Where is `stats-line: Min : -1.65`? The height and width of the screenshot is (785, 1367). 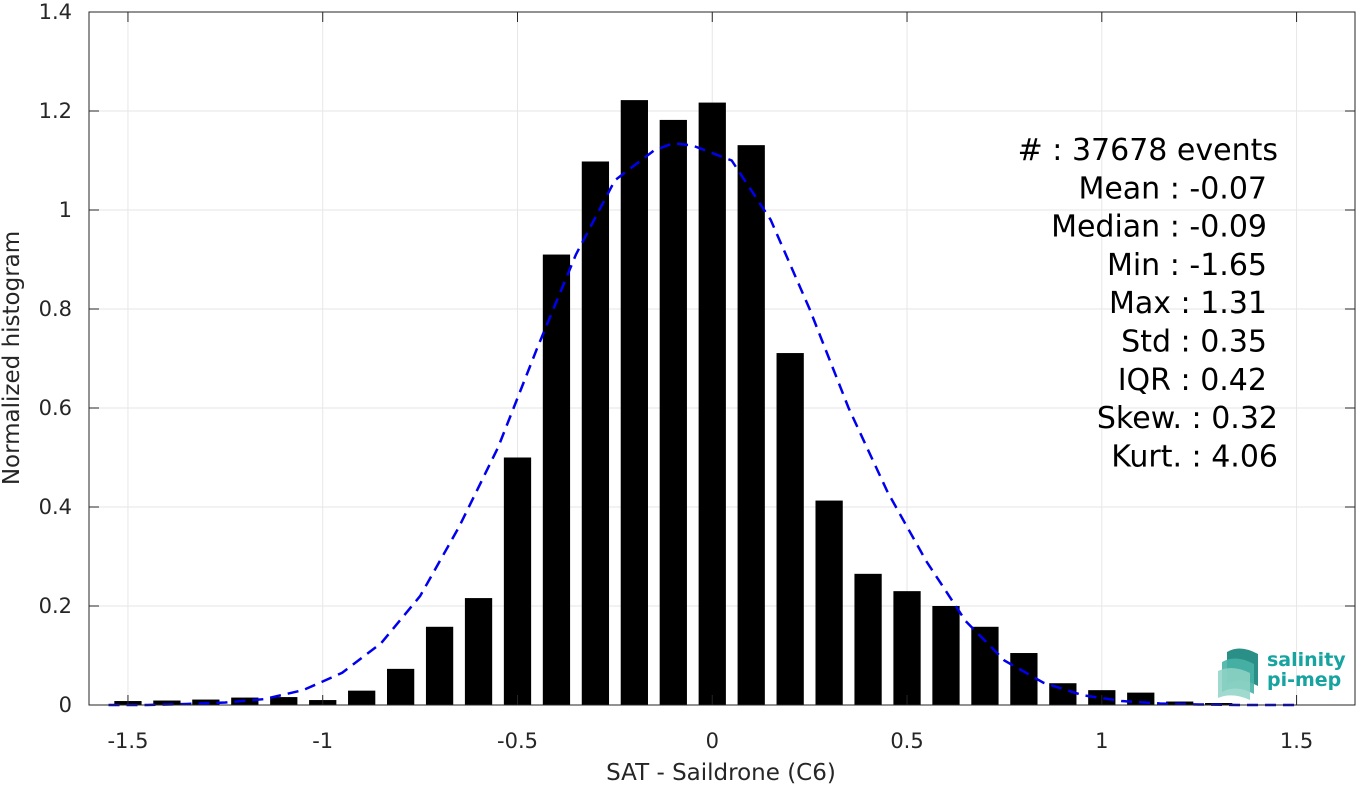 stats-line: Min : -1.65 is located at coordinates (1187, 265).